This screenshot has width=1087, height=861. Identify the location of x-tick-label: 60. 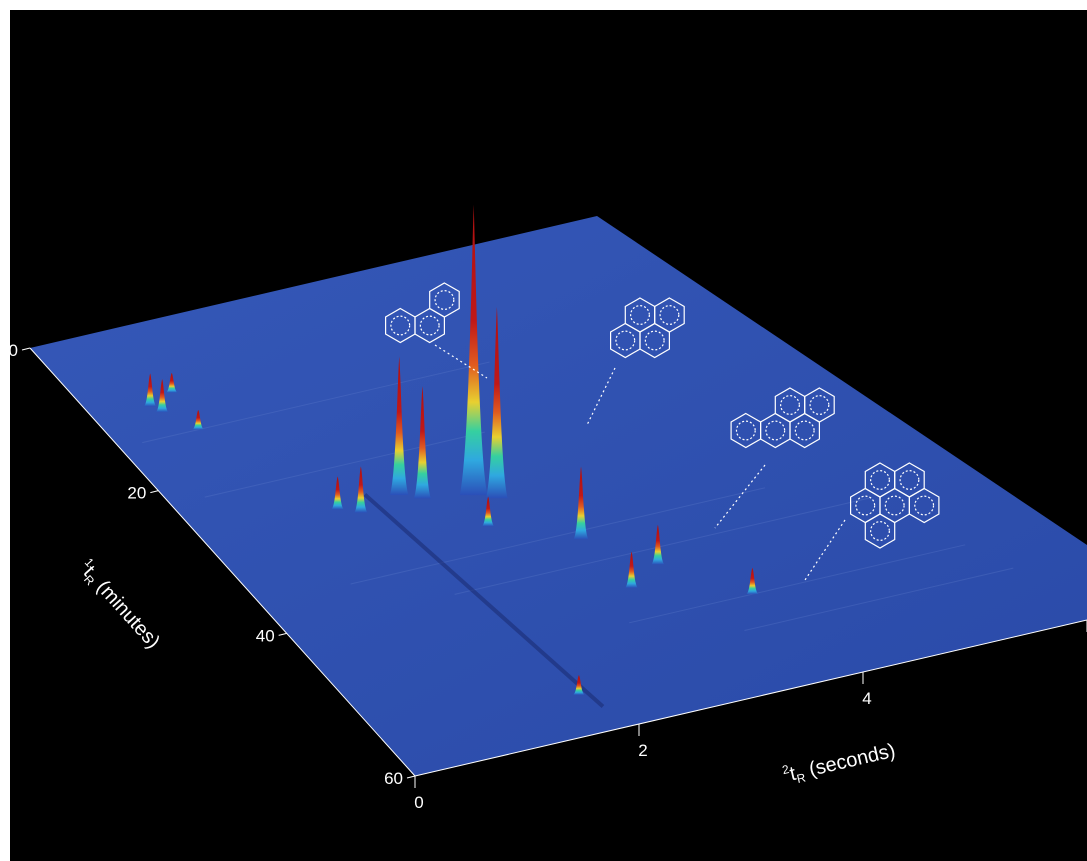
(393, 778).